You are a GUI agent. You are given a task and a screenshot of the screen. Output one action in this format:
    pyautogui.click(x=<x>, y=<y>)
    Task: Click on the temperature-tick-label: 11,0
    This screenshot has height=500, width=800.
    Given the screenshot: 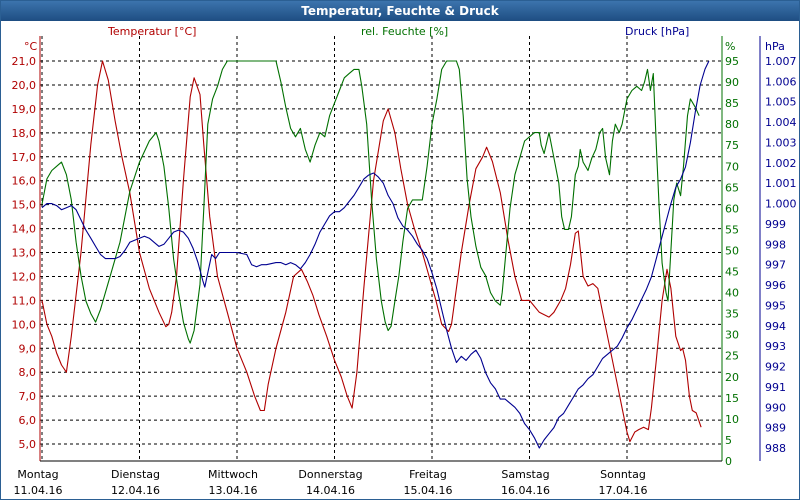 What is the action you would take?
    pyautogui.click(x=24, y=300)
    